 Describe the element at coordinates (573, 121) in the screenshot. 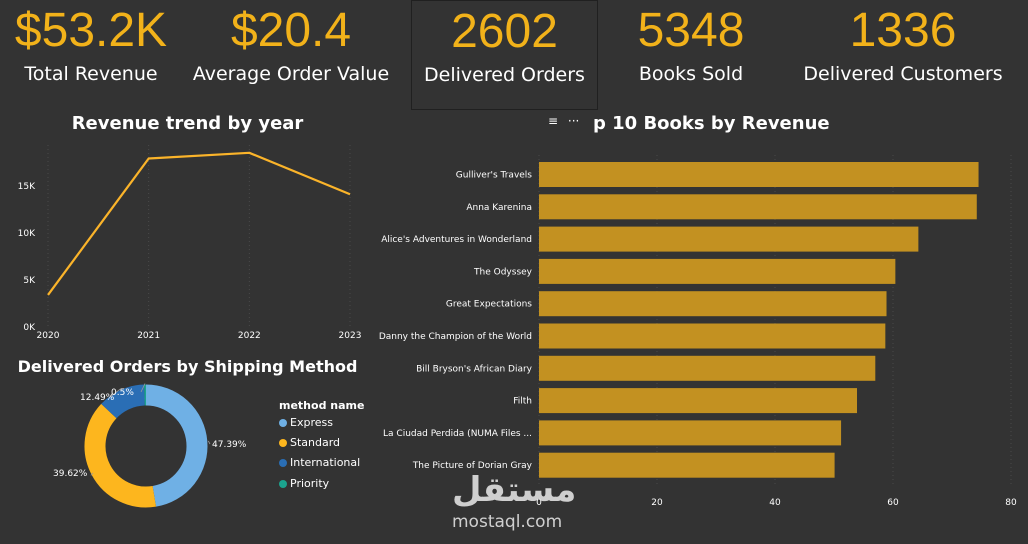

I see `more-options-icon: ···` at that location.